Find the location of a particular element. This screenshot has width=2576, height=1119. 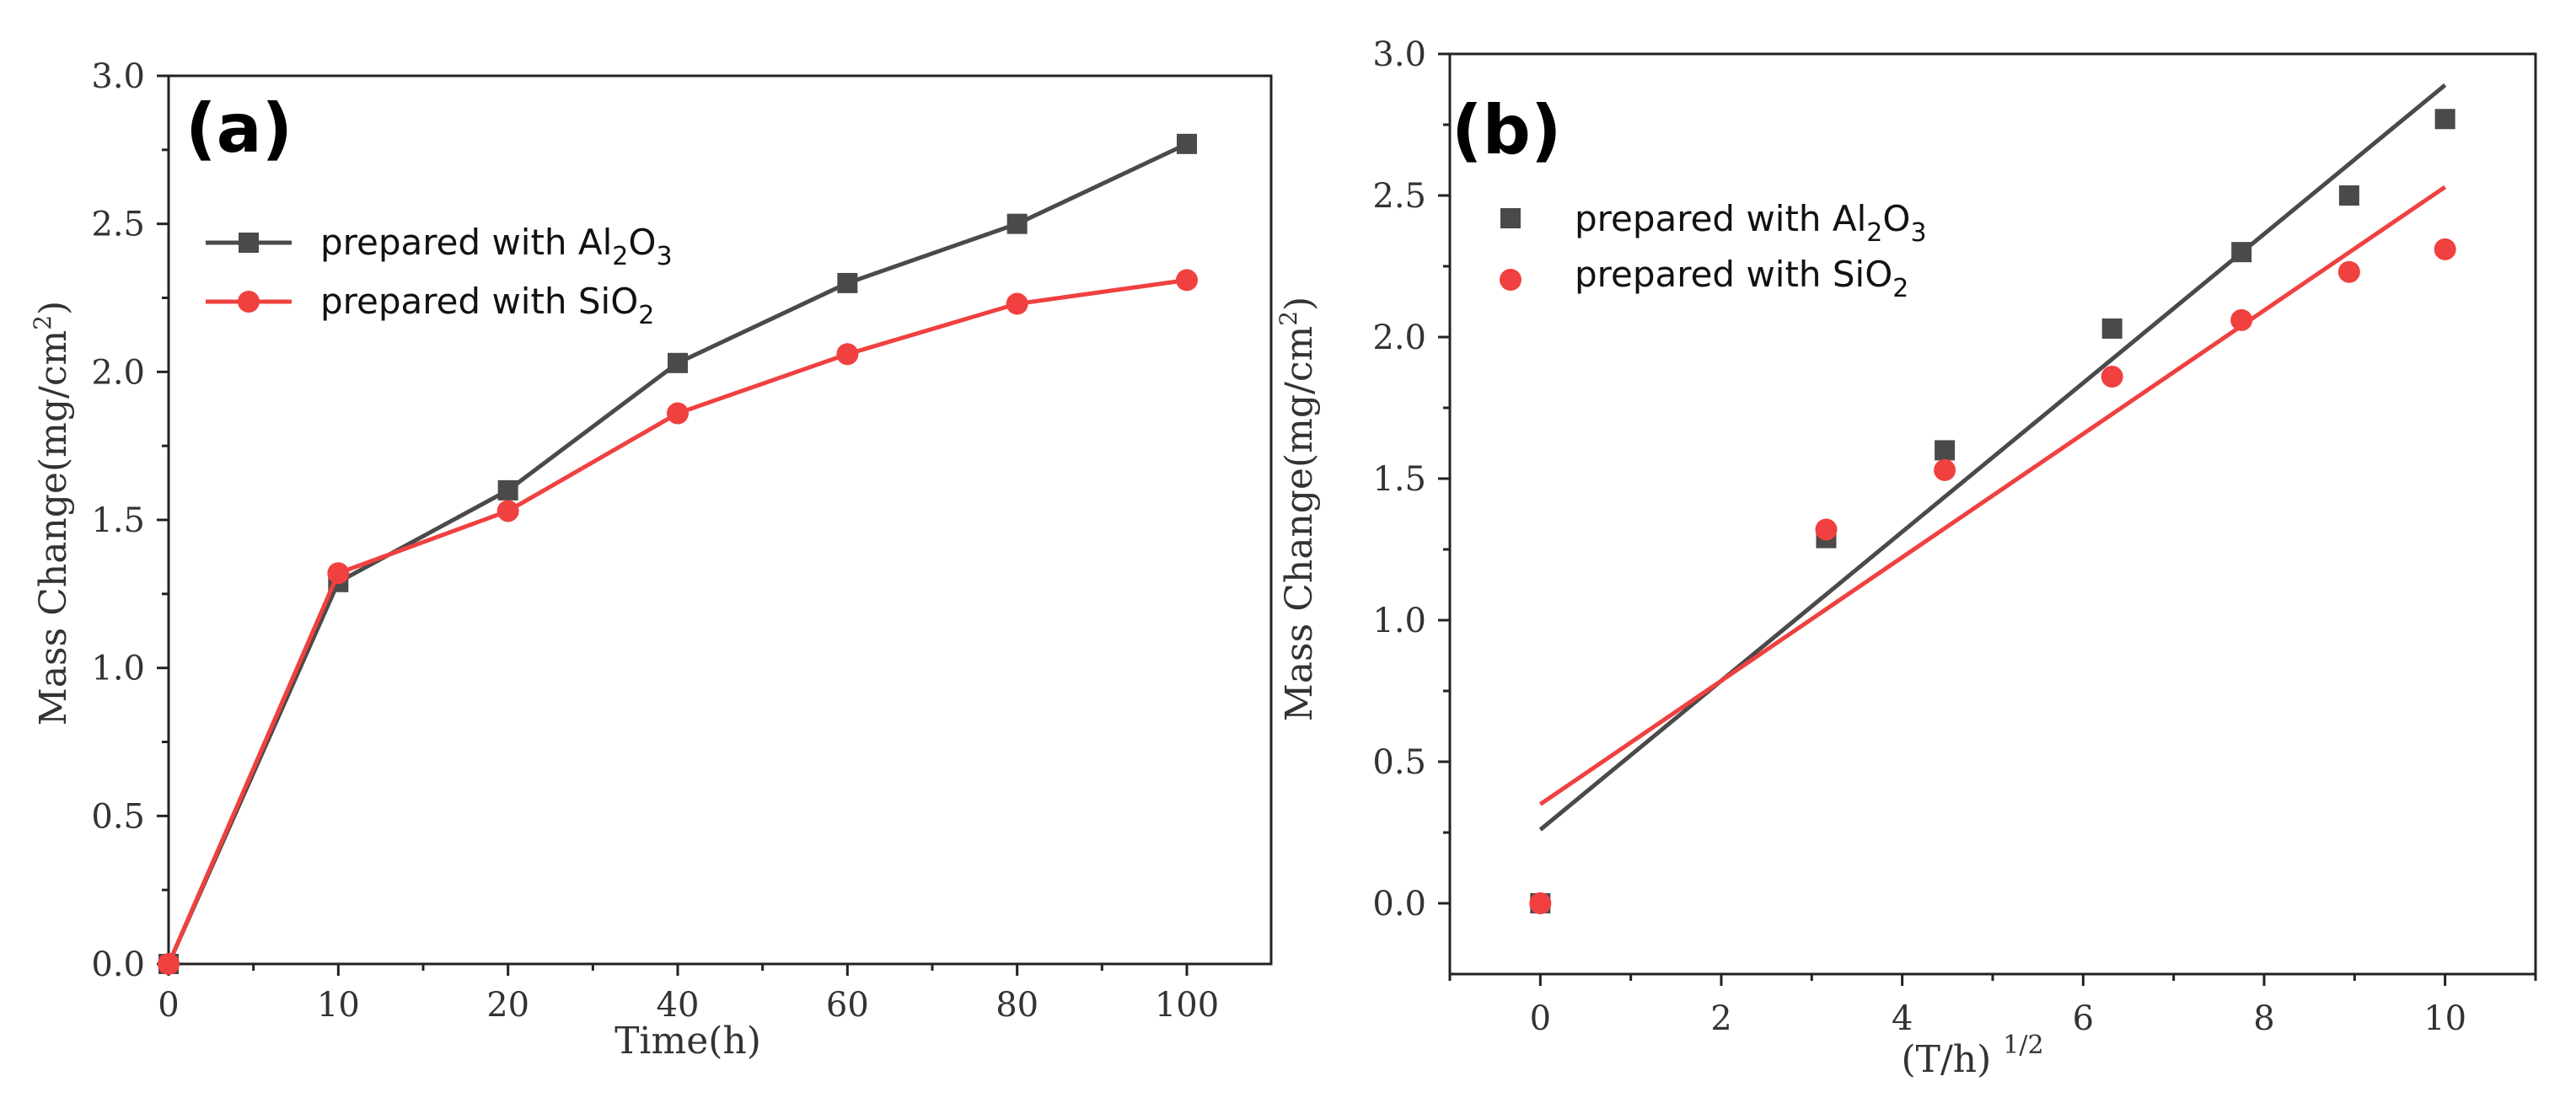

panel-a-legend-item-al2o3: prepared with Al2O3 is located at coordinates (439, 247).